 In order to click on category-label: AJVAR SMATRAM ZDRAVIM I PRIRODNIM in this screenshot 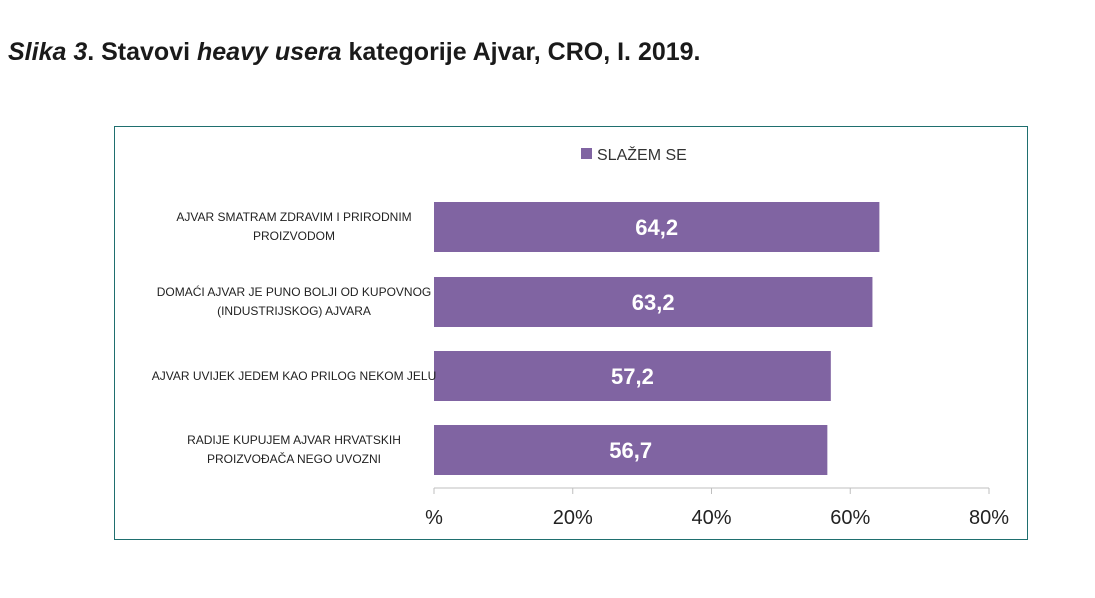, I will do `click(293, 217)`.